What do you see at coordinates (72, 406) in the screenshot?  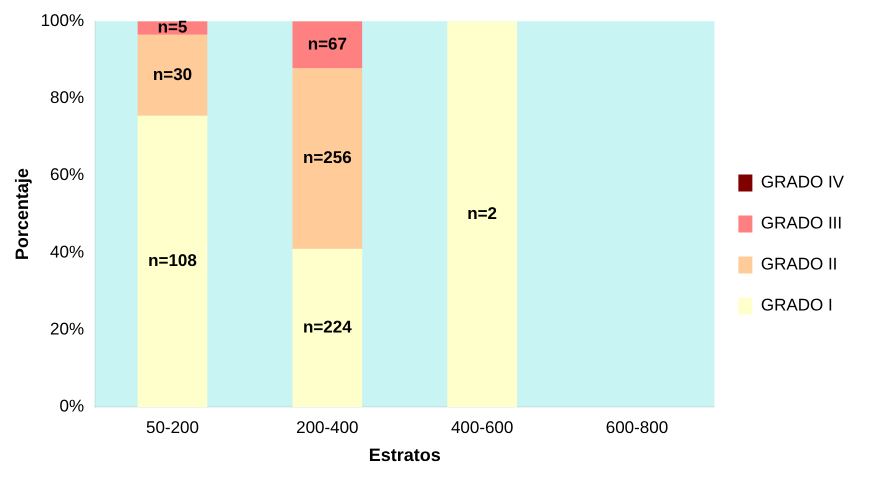 I see `y-tick-label: 0%` at bounding box center [72, 406].